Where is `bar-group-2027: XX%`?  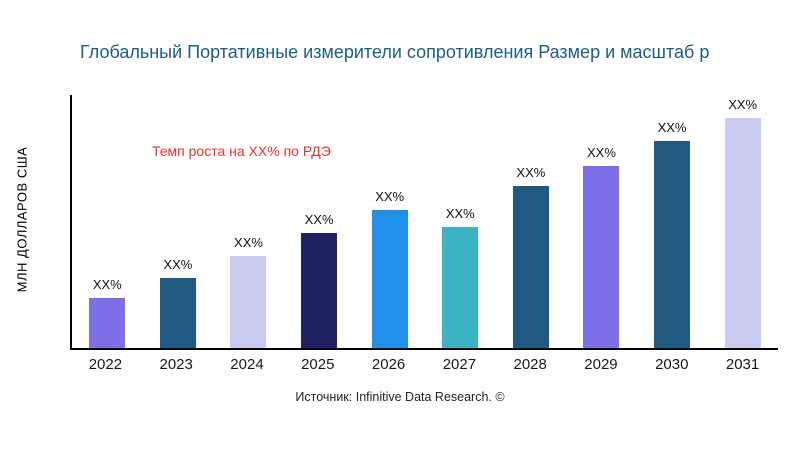
bar-group-2027: XX% is located at coordinates (460, 277).